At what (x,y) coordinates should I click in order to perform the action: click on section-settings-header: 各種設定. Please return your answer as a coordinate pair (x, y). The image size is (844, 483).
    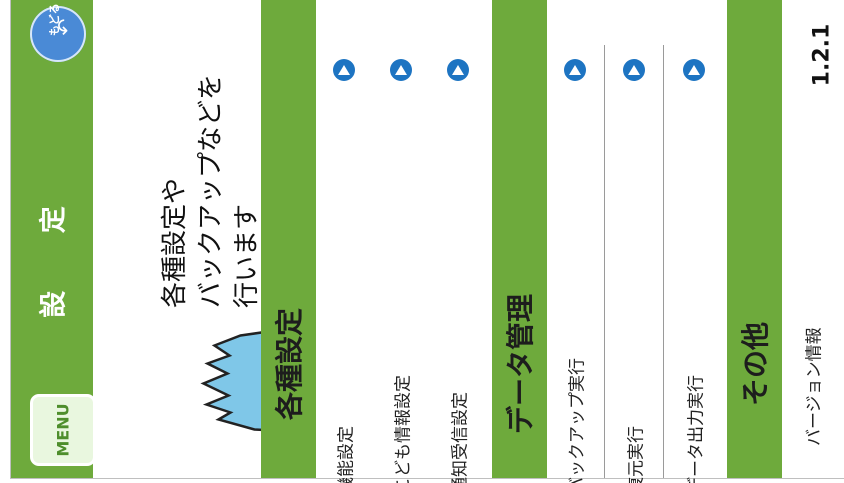
    Looking at the image, I should click on (288, 239).